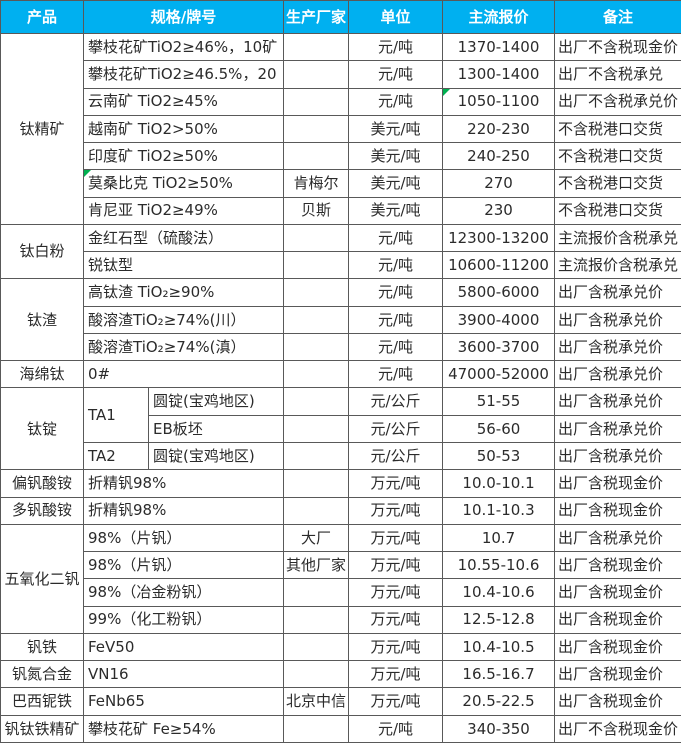 The width and height of the screenshot is (681, 743). What do you see at coordinates (499, 565) in the screenshot?
I see `cell-price: 10.55-10.6` at bounding box center [499, 565].